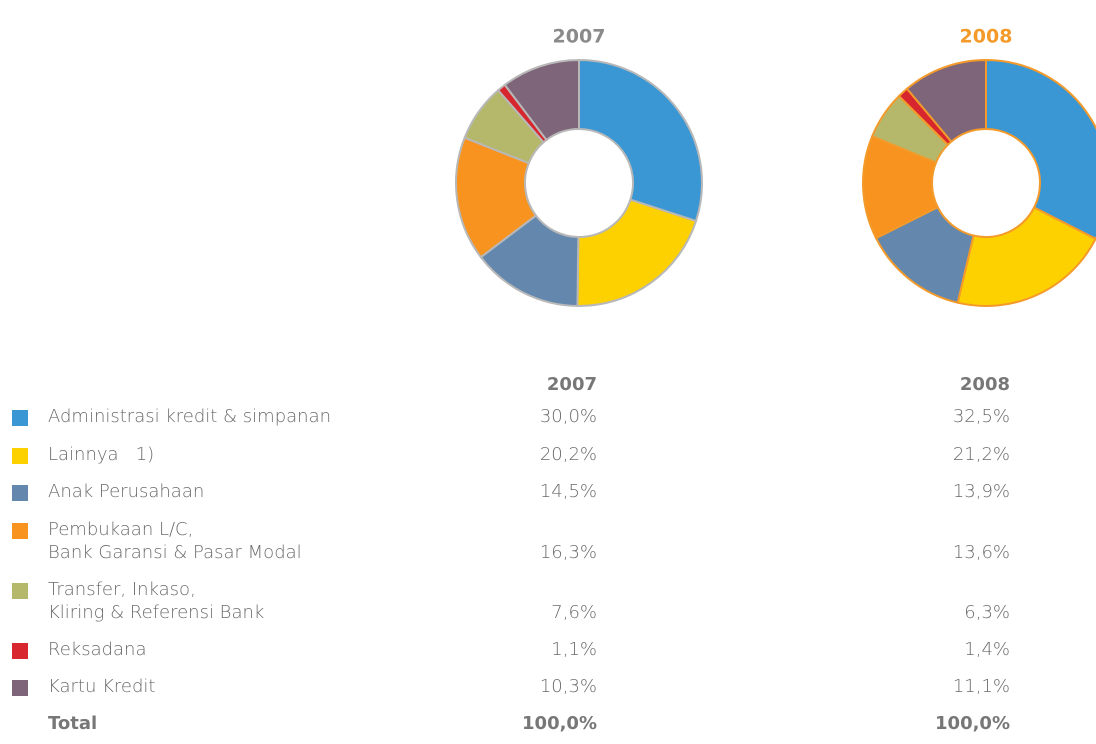 This screenshot has width=1096, height=744. Describe the element at coordinates (571, 384) in the screenshot. I see `column-header: 2007` at that location.